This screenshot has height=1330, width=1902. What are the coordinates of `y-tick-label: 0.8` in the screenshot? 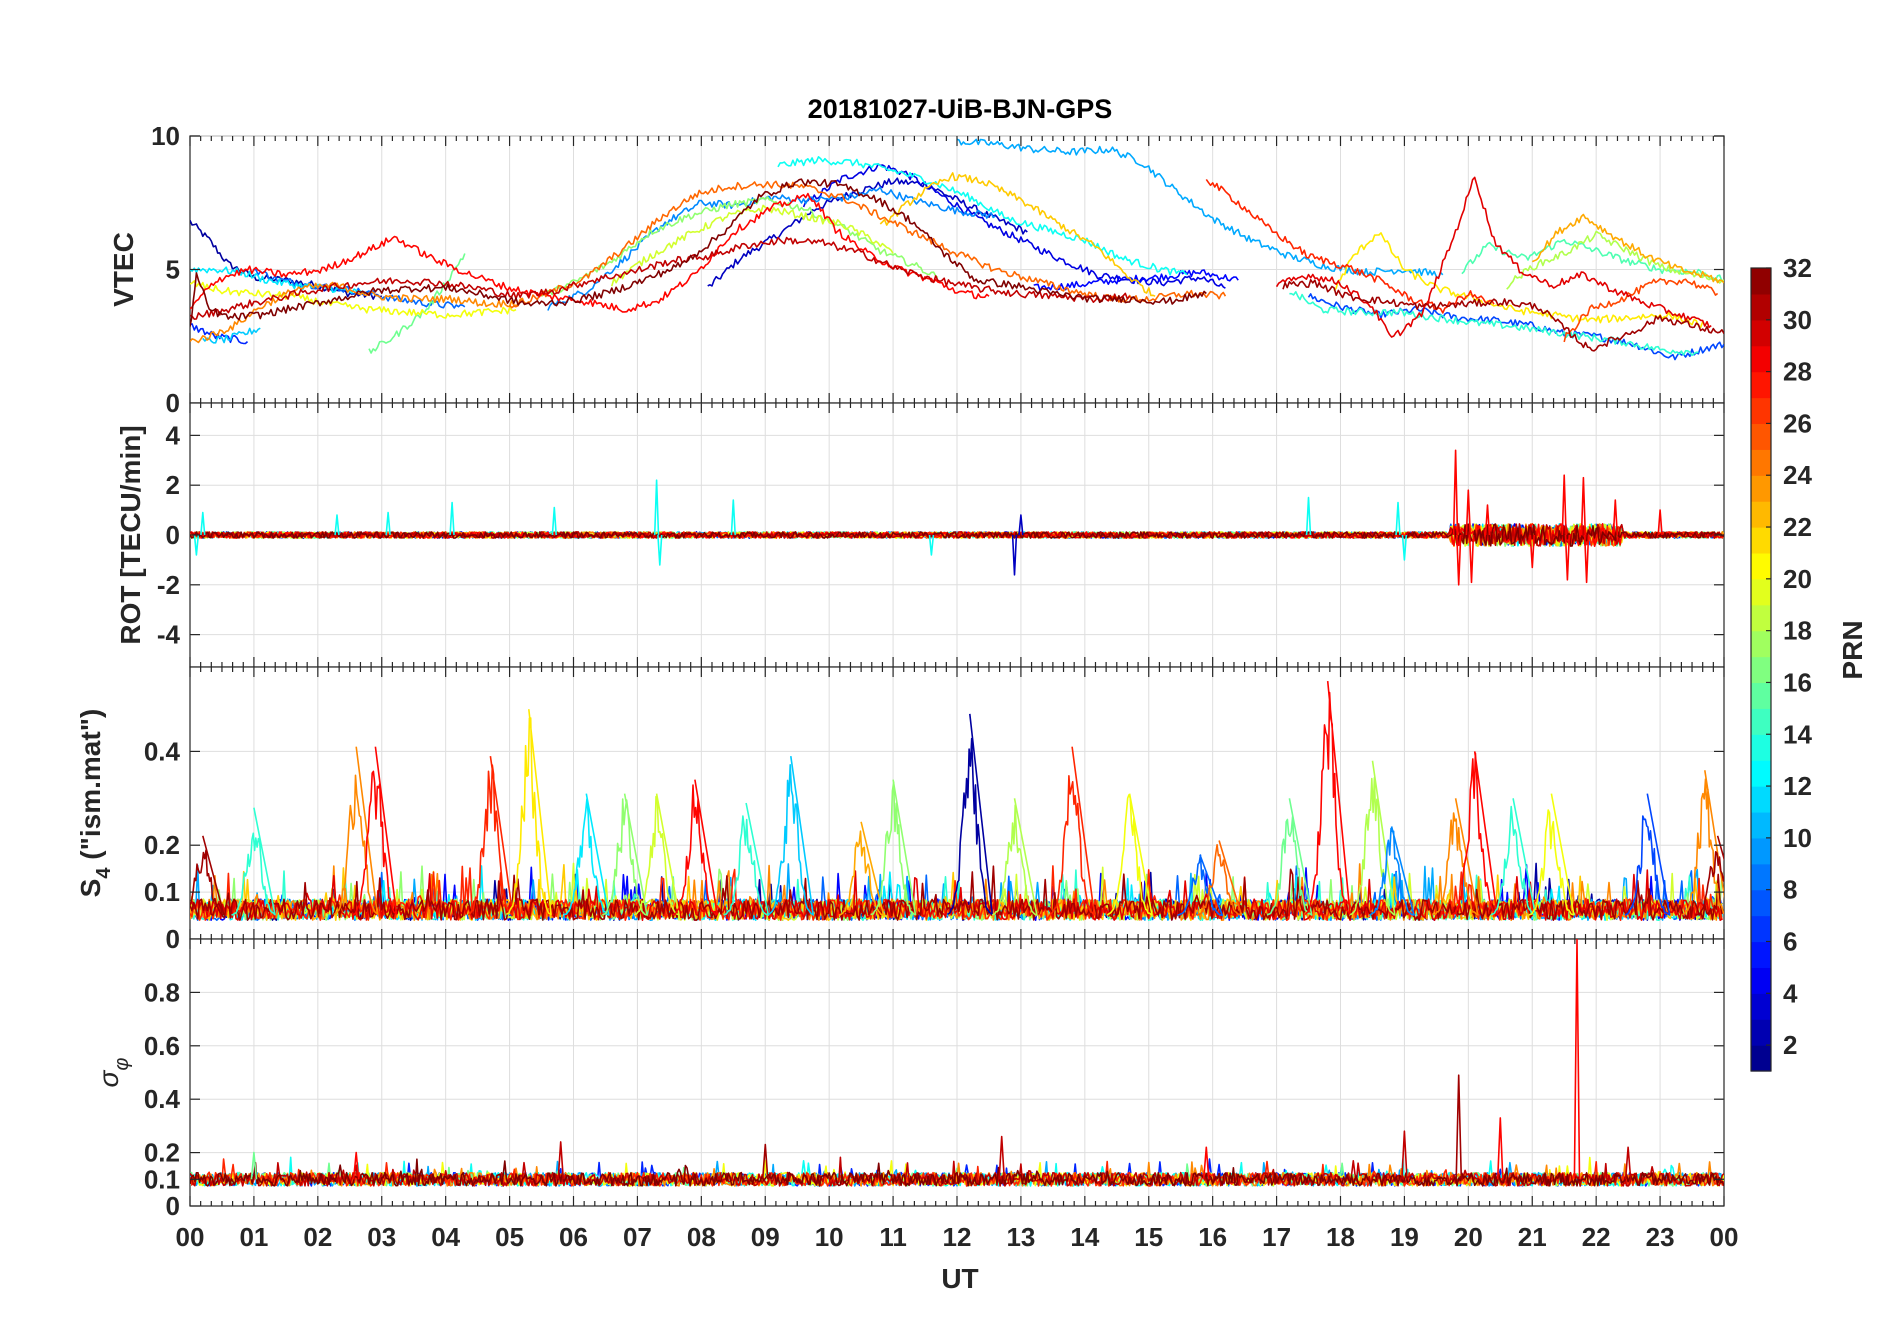 It's located at (162, 992).